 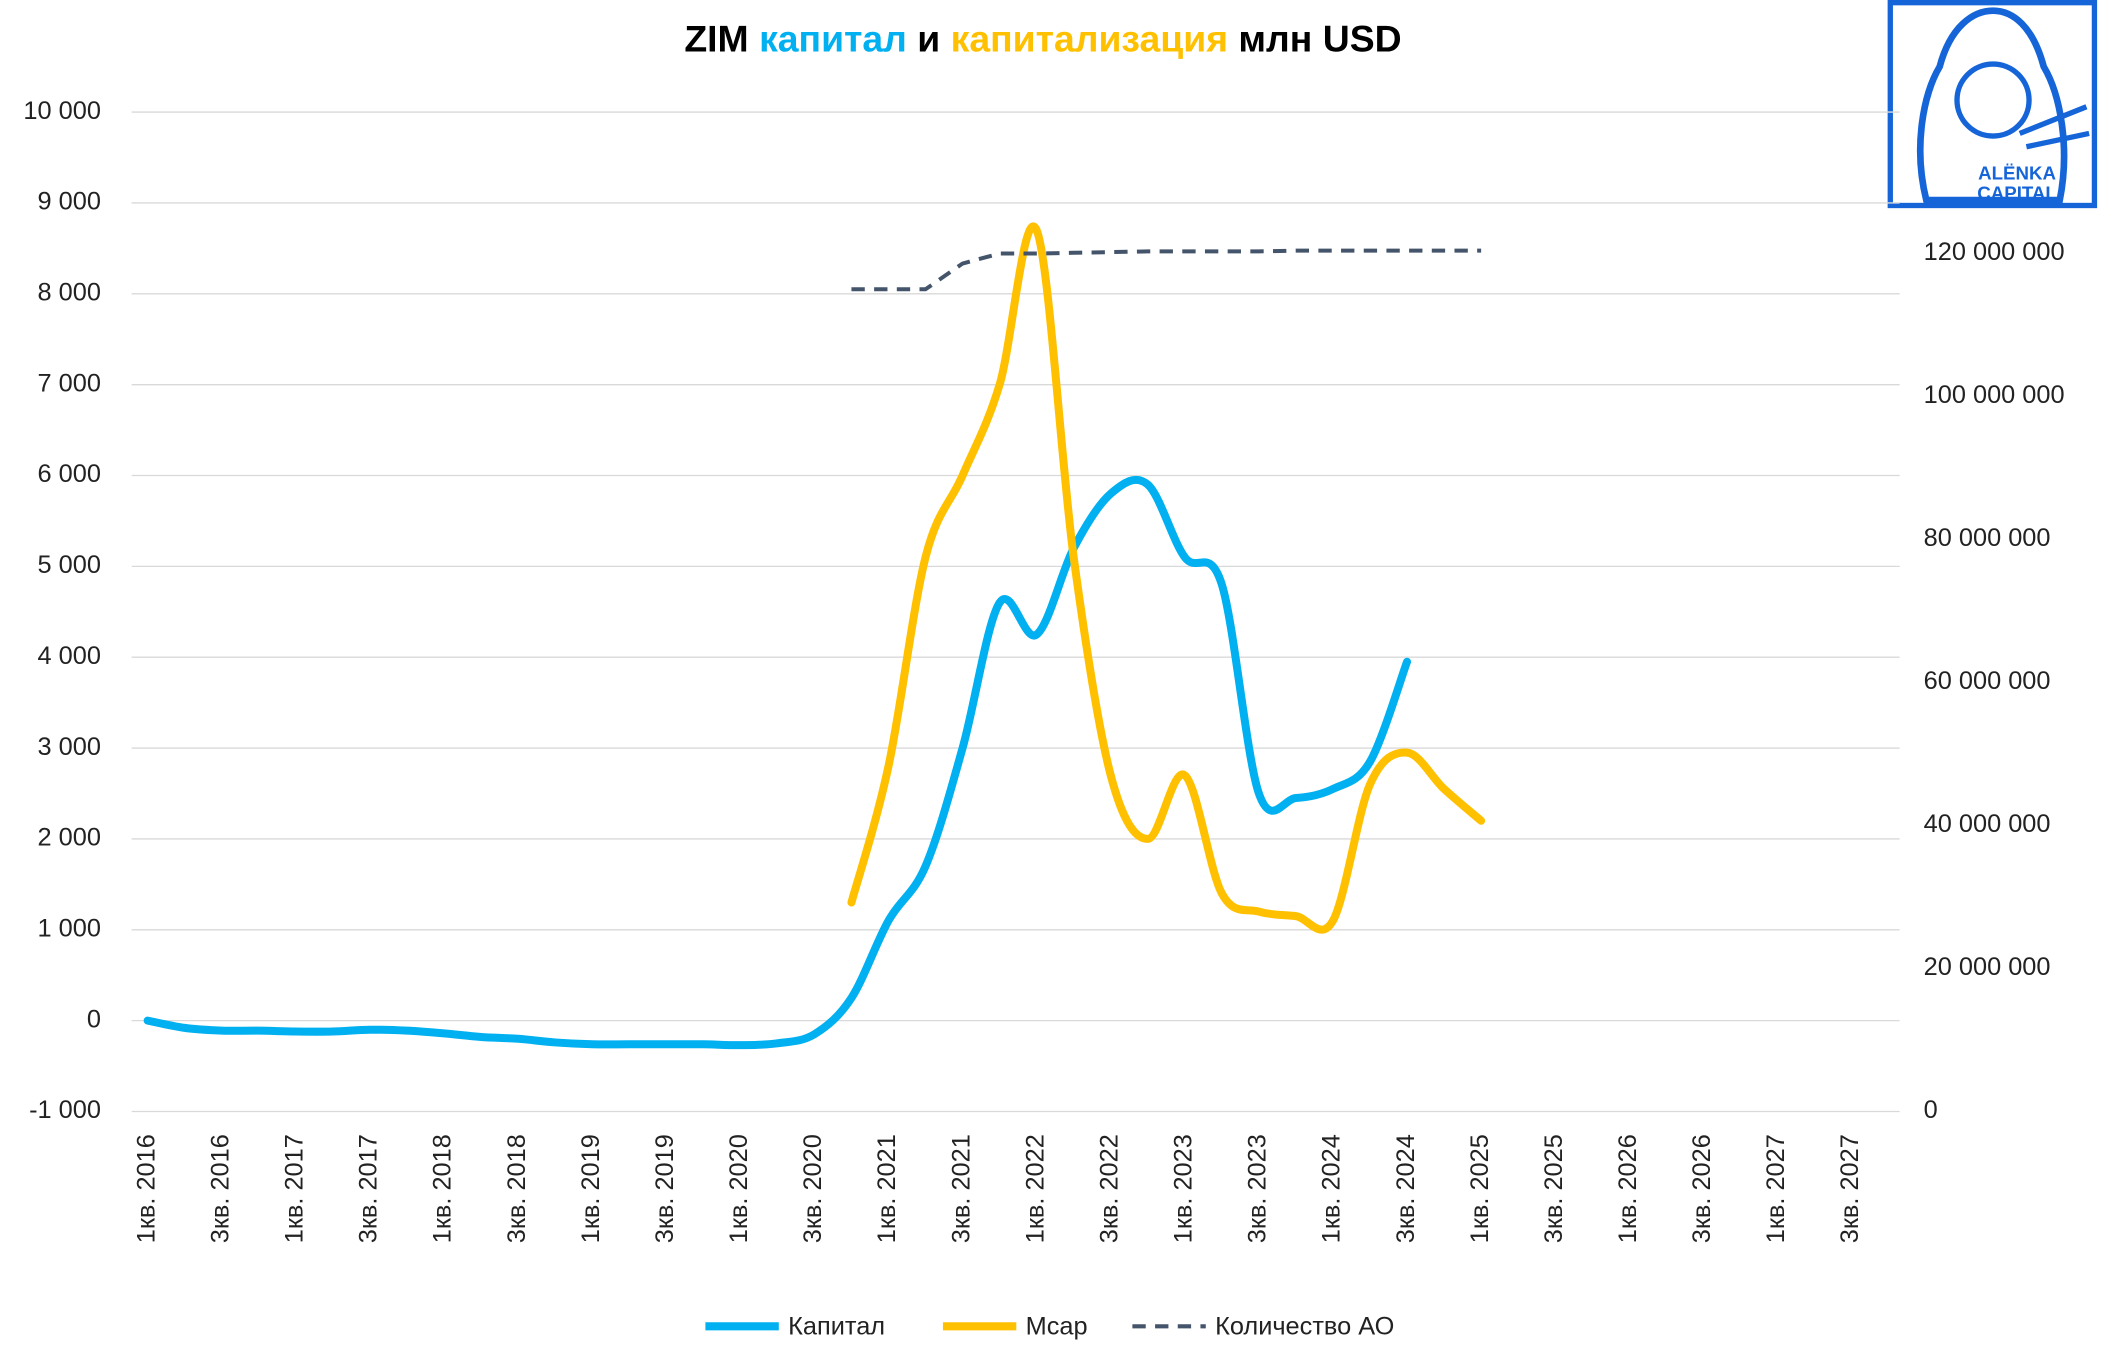 I want to click on x-tick-label: 1кв. 2024, so click(x=1332, y=1188).